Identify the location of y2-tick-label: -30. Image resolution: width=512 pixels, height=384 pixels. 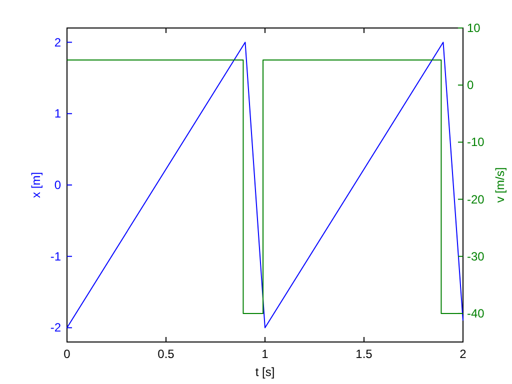
(476, 256).